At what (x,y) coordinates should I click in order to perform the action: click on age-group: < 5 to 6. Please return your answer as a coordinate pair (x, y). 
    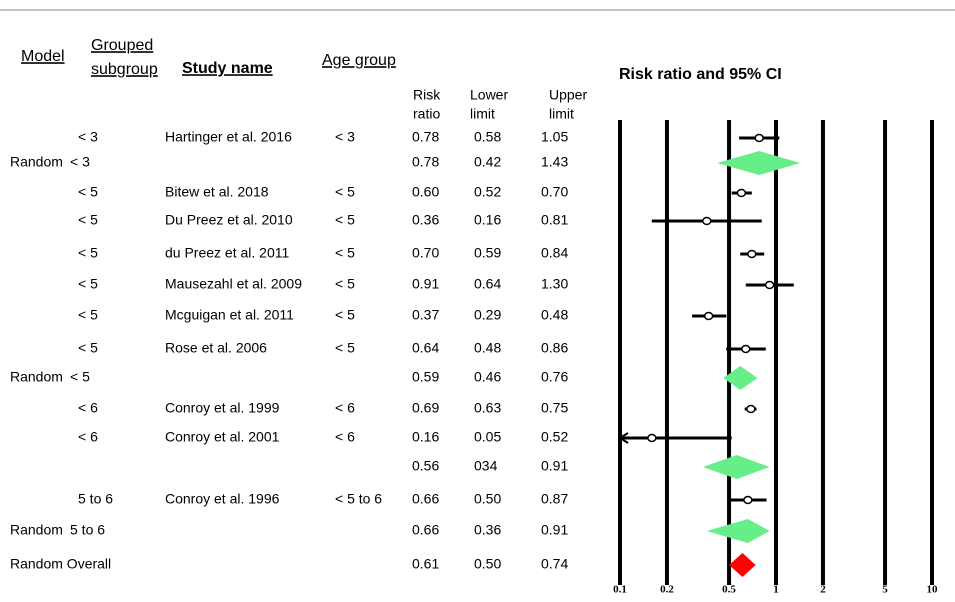
    Looking at the image, I should click on (358, 499).